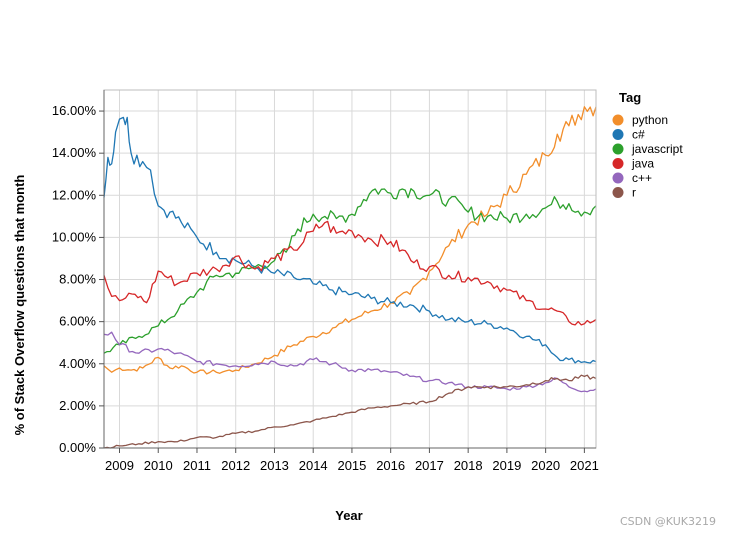 The image size is (730, 540). Describe the element at coordinates (77, 363) in the screenshot. I see `y-tick-label: 4.00%` at that location.